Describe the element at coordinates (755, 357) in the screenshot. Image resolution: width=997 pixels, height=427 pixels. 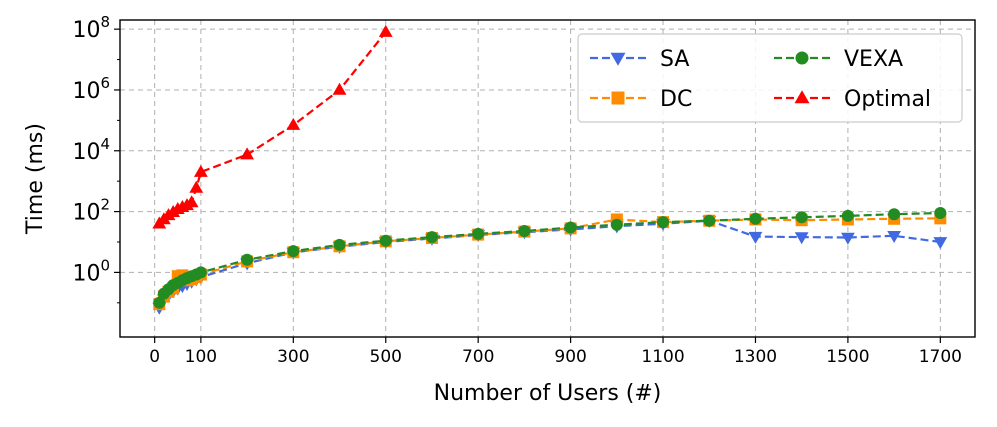
I see `x-tick-label: 1300` at that location.